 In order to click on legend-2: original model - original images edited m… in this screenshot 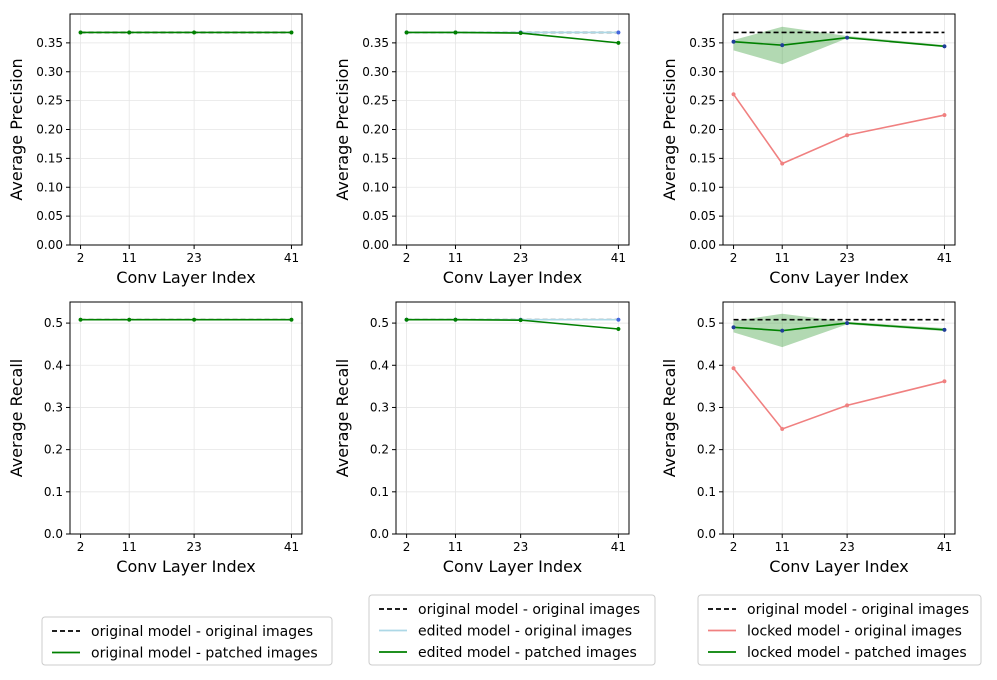, I will do `click(512, 630)`.